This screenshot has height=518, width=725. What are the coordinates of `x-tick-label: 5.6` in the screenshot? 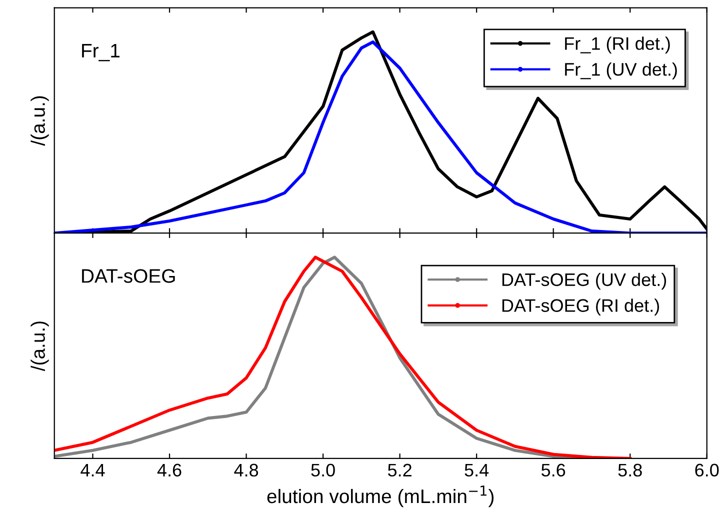 It's located at (554, 470).